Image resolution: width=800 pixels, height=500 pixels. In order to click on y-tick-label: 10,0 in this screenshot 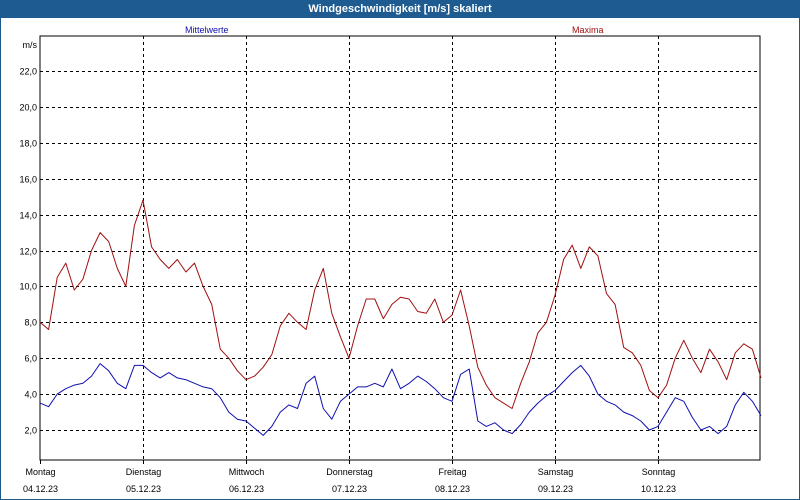, I will do `click(28, 287)`.